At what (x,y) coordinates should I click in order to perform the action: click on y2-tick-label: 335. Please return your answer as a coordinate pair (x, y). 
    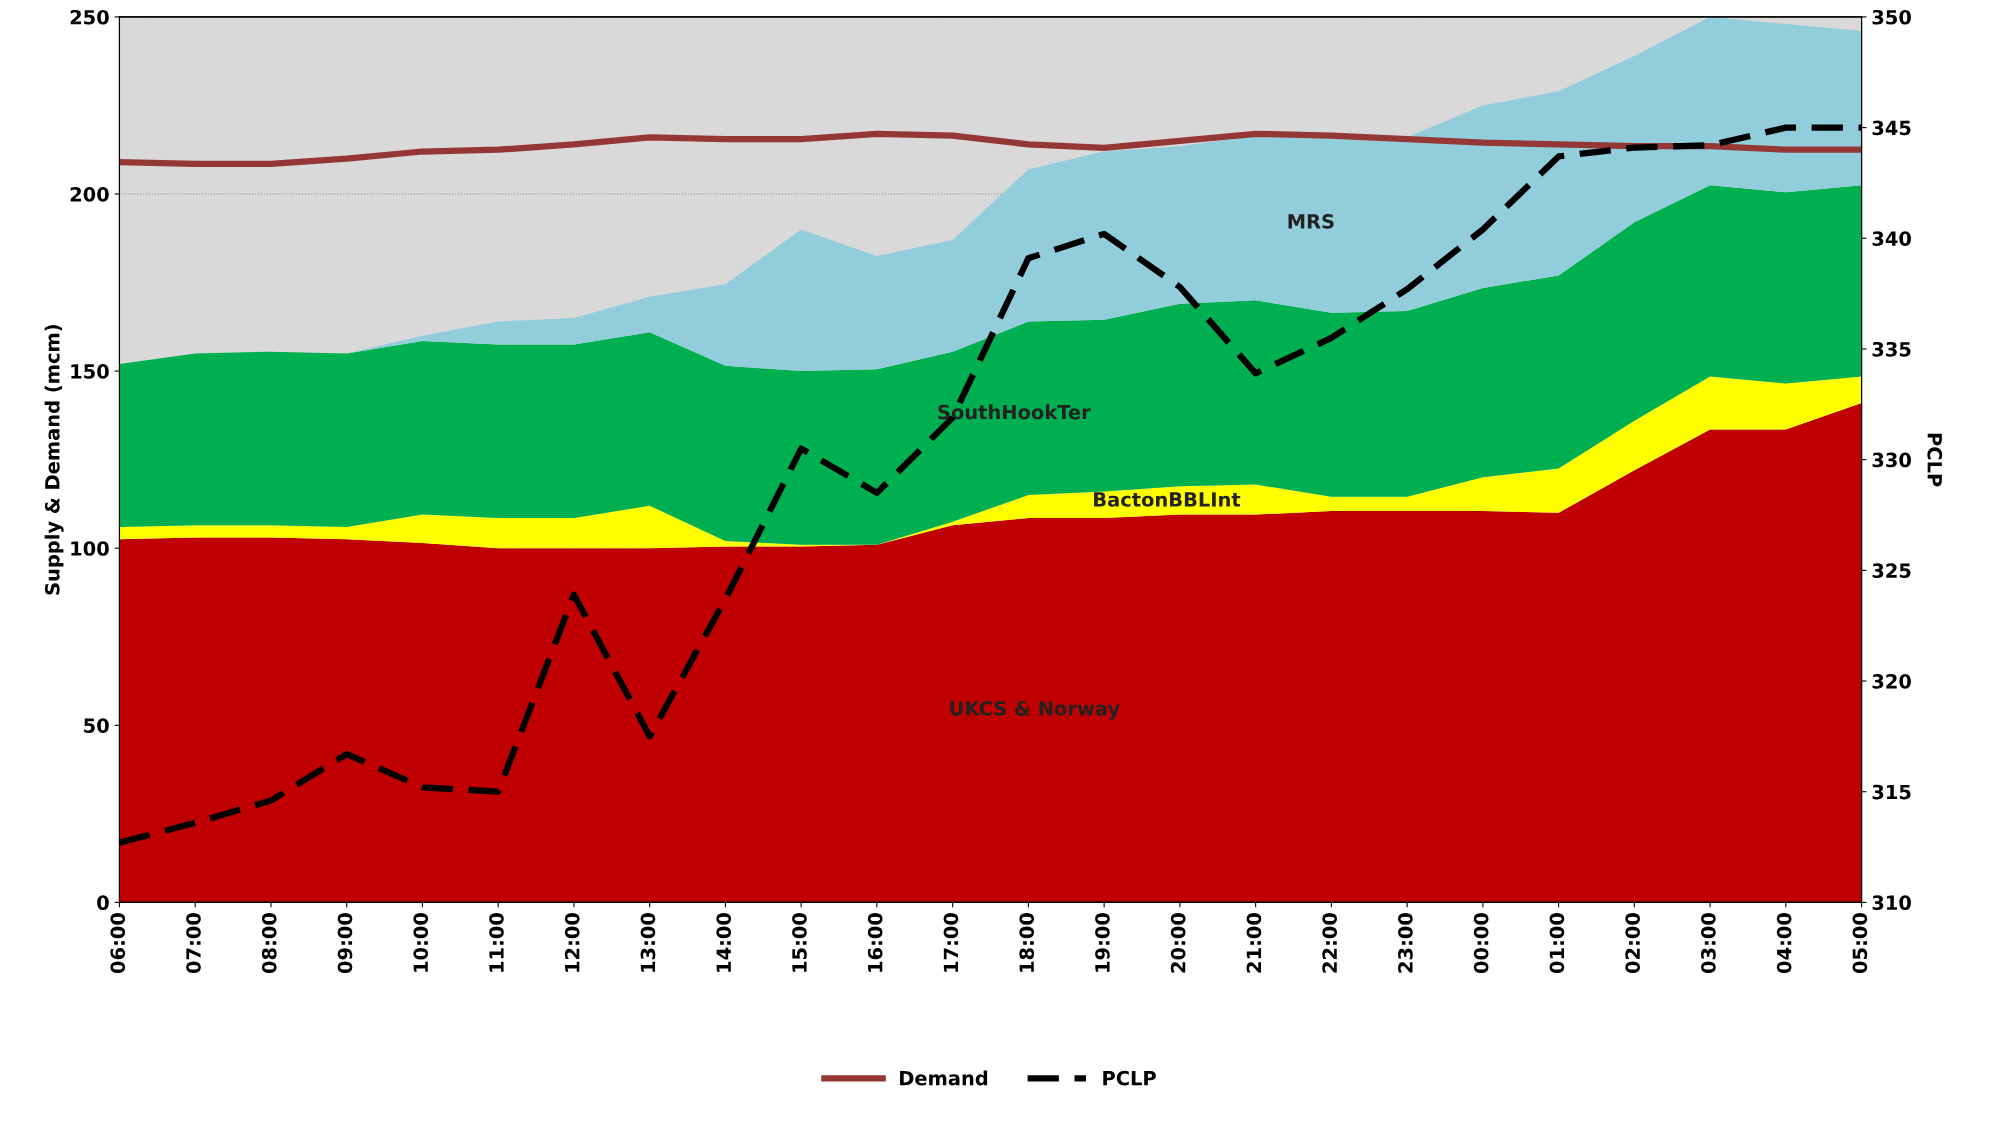
    Looking at the image, I should click on (1891, 349).